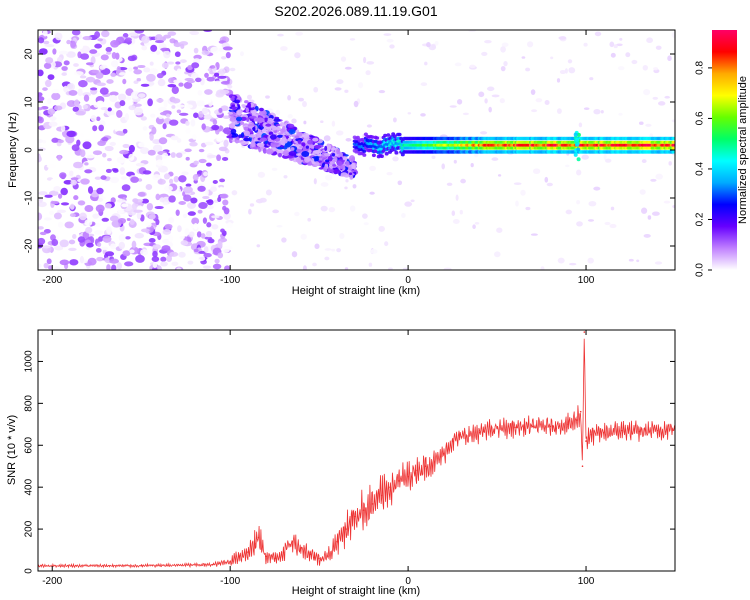 The image size is (750, 600). Describe the element at coordinates (356, 591) in the screenshot. I see `snr-x-label: Height of straight line (km)` at that location.